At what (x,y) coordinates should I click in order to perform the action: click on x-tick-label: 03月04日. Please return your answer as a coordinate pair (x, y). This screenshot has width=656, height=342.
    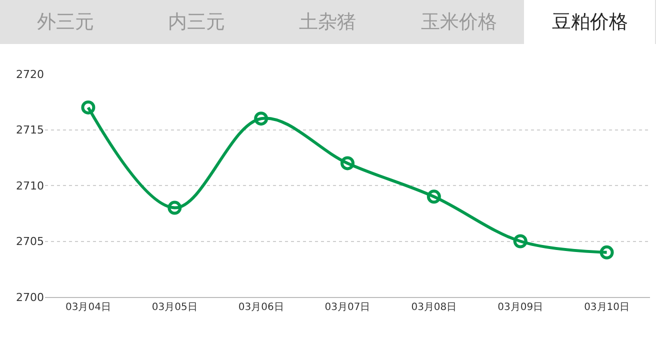
    Looking at the image, I should click on (88, 307).